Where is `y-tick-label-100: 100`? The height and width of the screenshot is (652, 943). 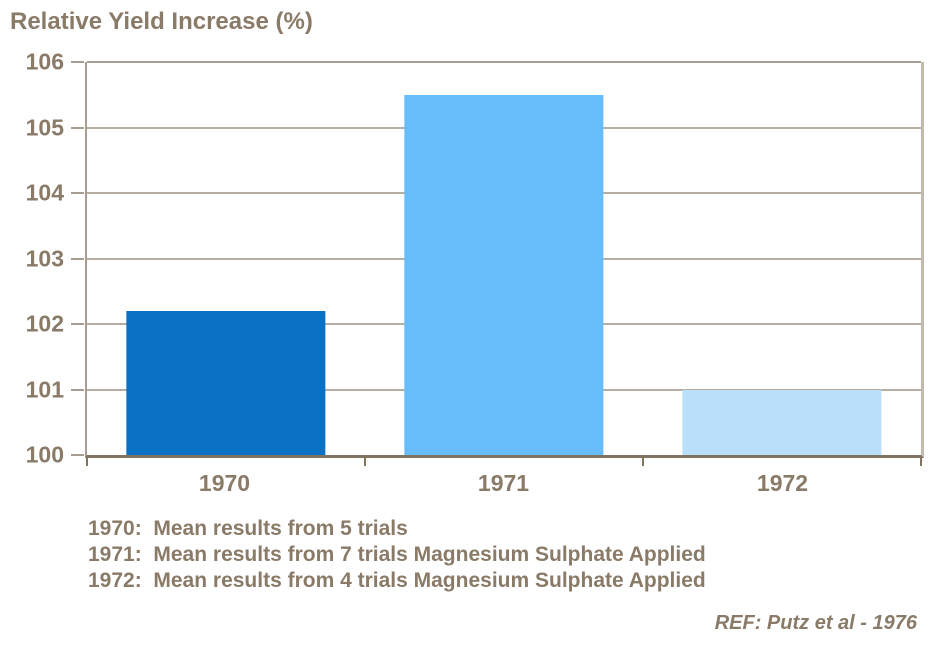 y-tick-label-100: 100 is located at coordinates (44, 454).